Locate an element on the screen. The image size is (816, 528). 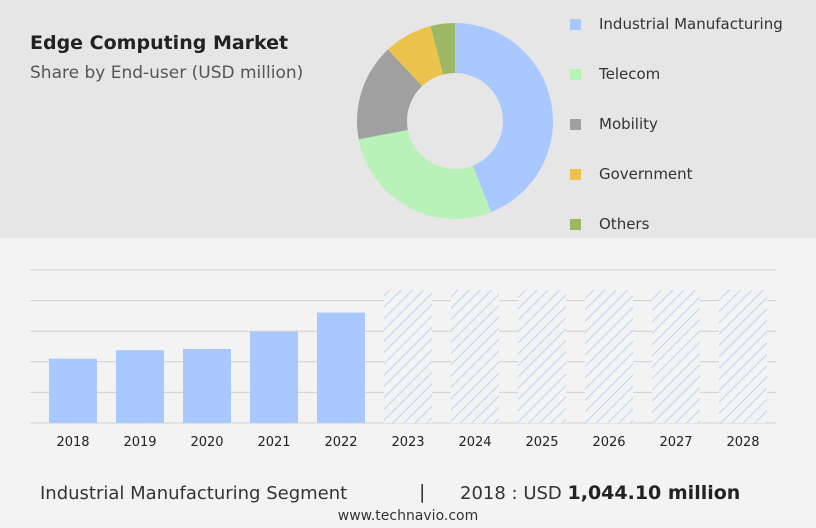
x-tick-label: 2028 is located at coordinates (742, 442).